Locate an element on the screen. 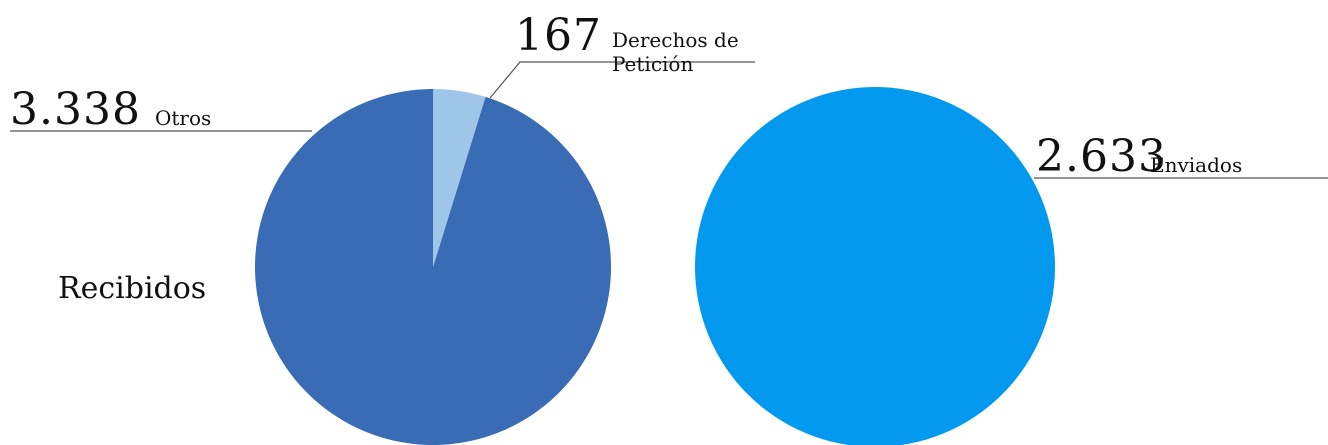 This screenshot has width=1328, height=445. pie-slice is located at coordinates (459, 178).